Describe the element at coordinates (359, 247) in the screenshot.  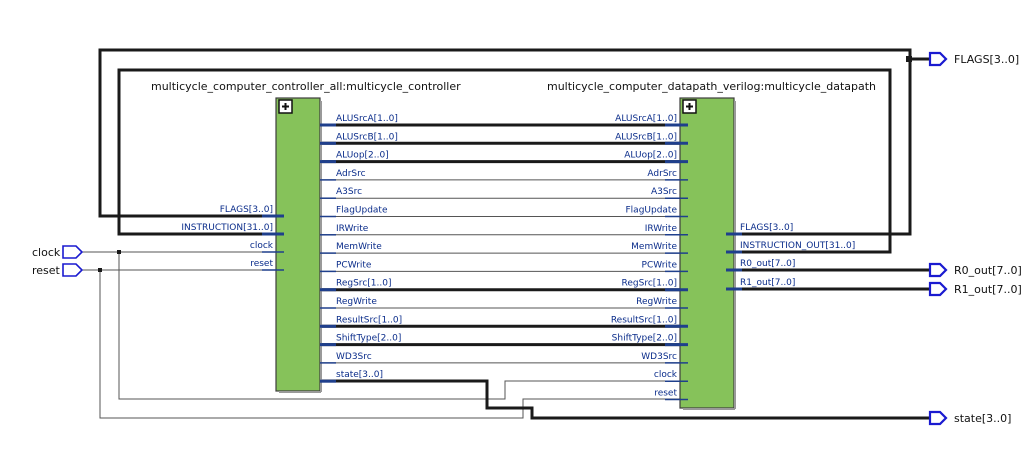
I see `controller-pin-label-memwrite: MemWrite` at that location.